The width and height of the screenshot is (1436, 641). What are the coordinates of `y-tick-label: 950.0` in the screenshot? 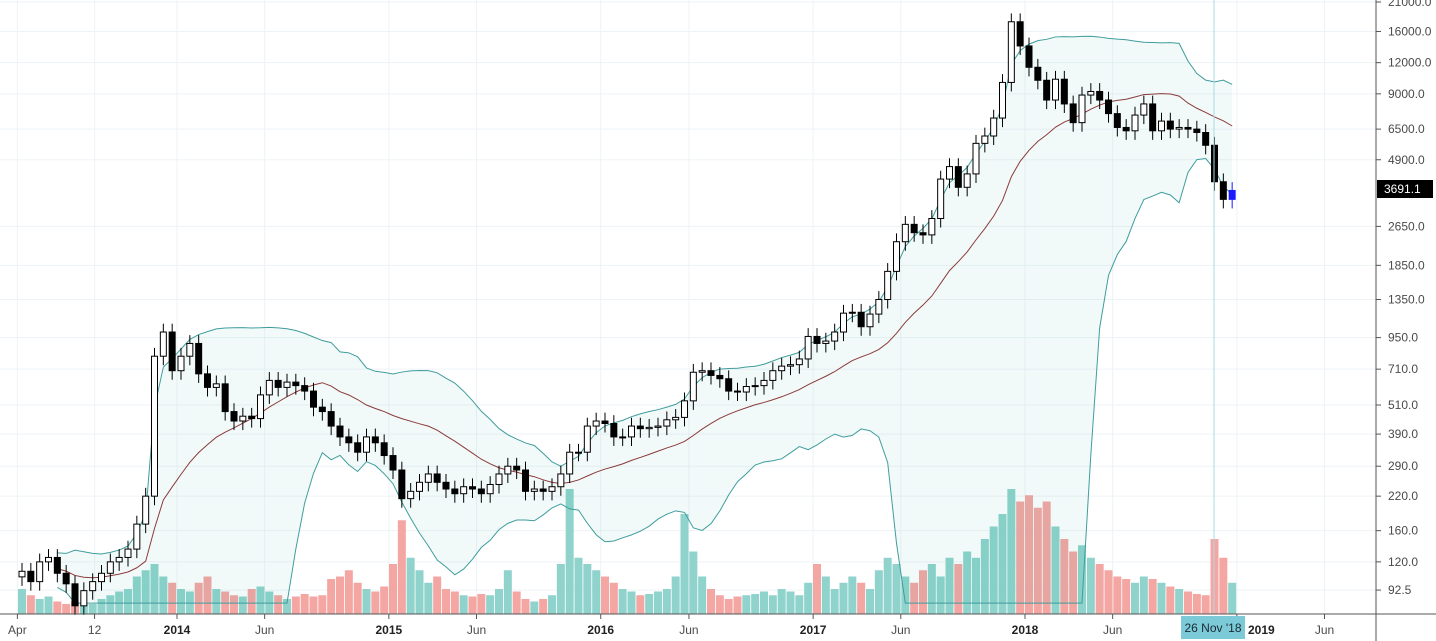 It's located at (1403, 338).